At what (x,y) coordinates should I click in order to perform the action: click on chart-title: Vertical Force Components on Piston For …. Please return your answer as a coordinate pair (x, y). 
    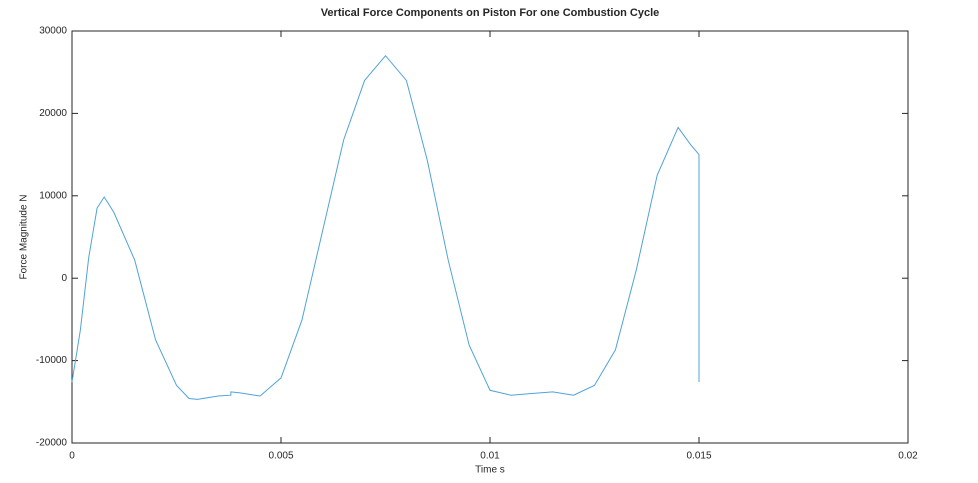
    Looking at the image, I should click on (490, 13).